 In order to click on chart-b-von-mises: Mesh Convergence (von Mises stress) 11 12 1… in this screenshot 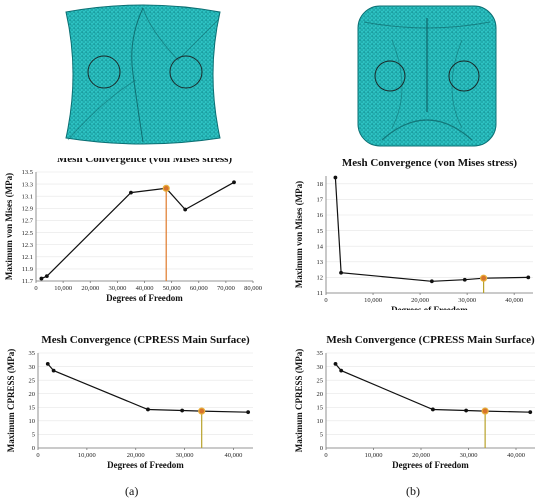, I will do `click(413, 234)`.